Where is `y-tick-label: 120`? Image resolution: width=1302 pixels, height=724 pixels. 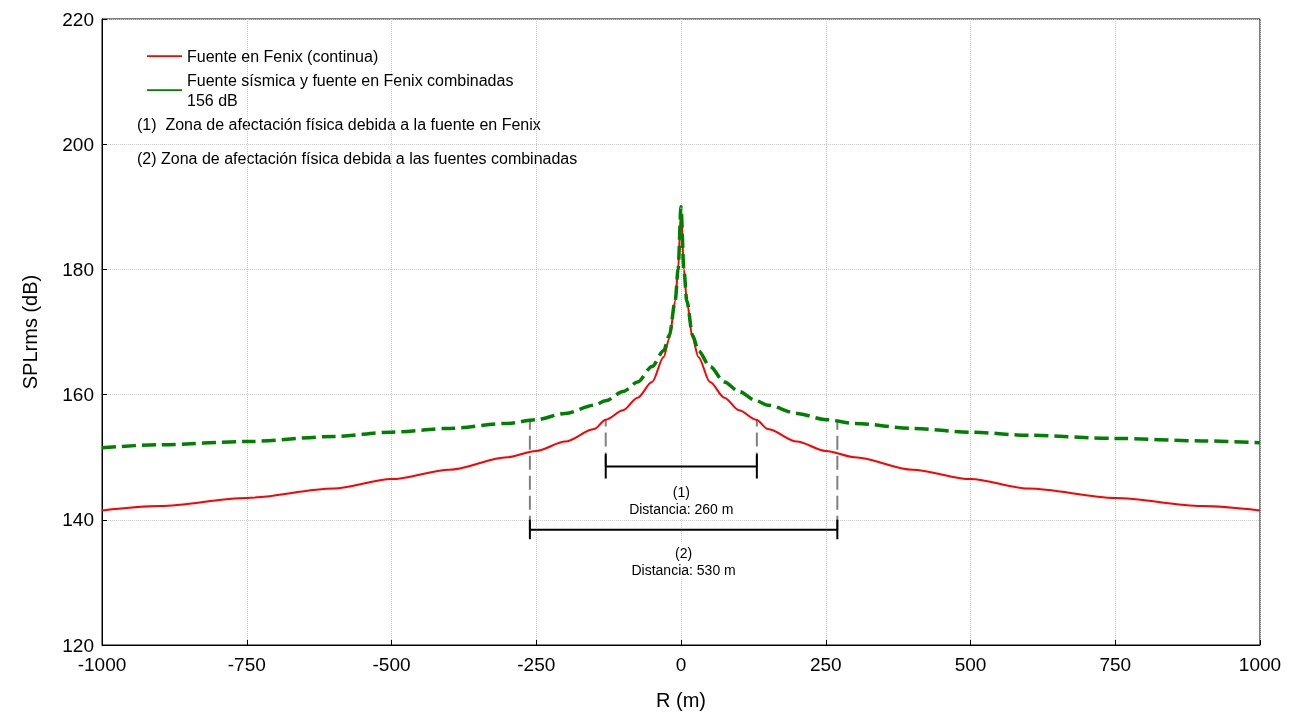 y-tick-label: 120 is located at coordinates (78, 645).